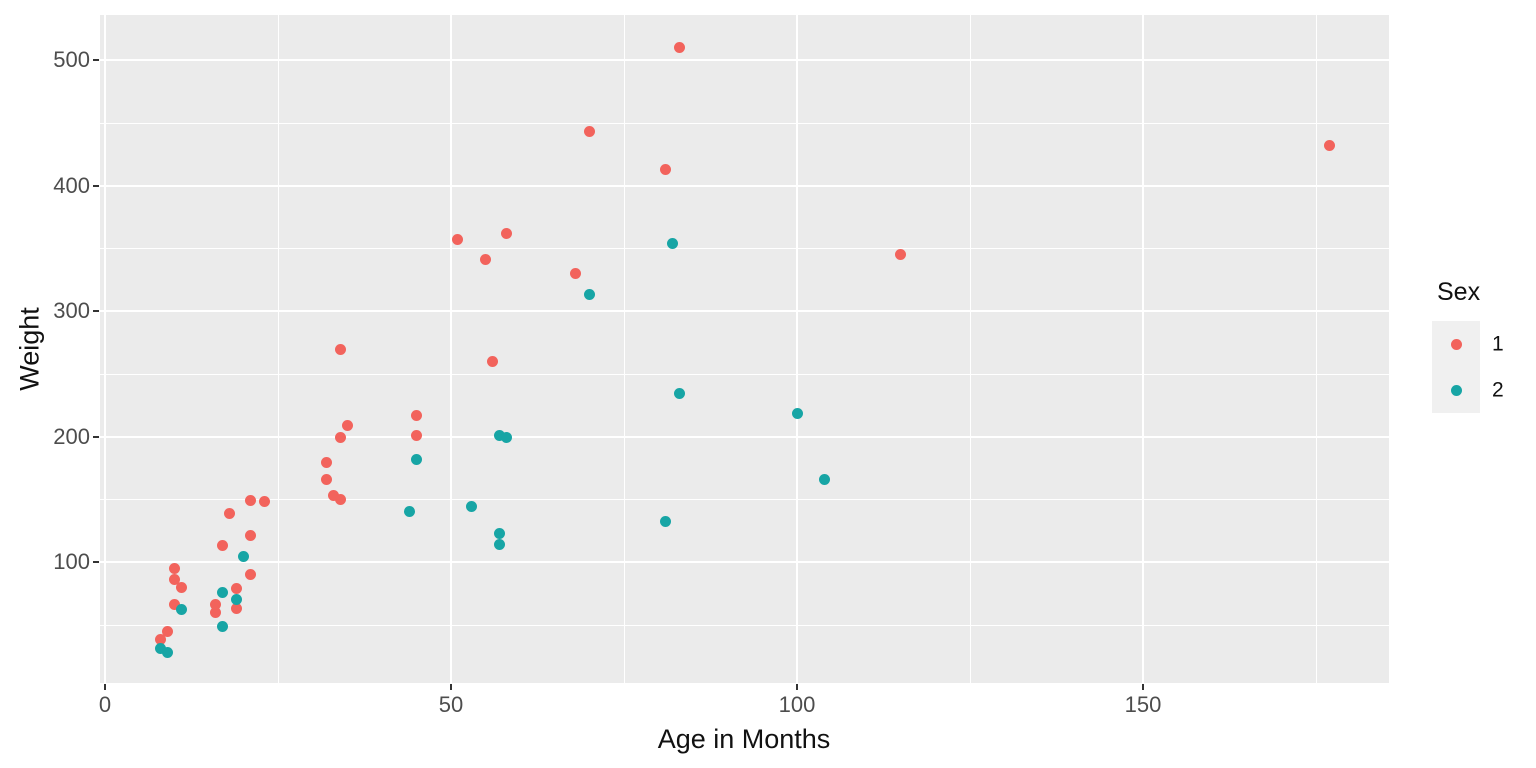 The height and width of the screenshot is (768, 1536). I want to click on y-tick-label: 100, so click(71, 561).